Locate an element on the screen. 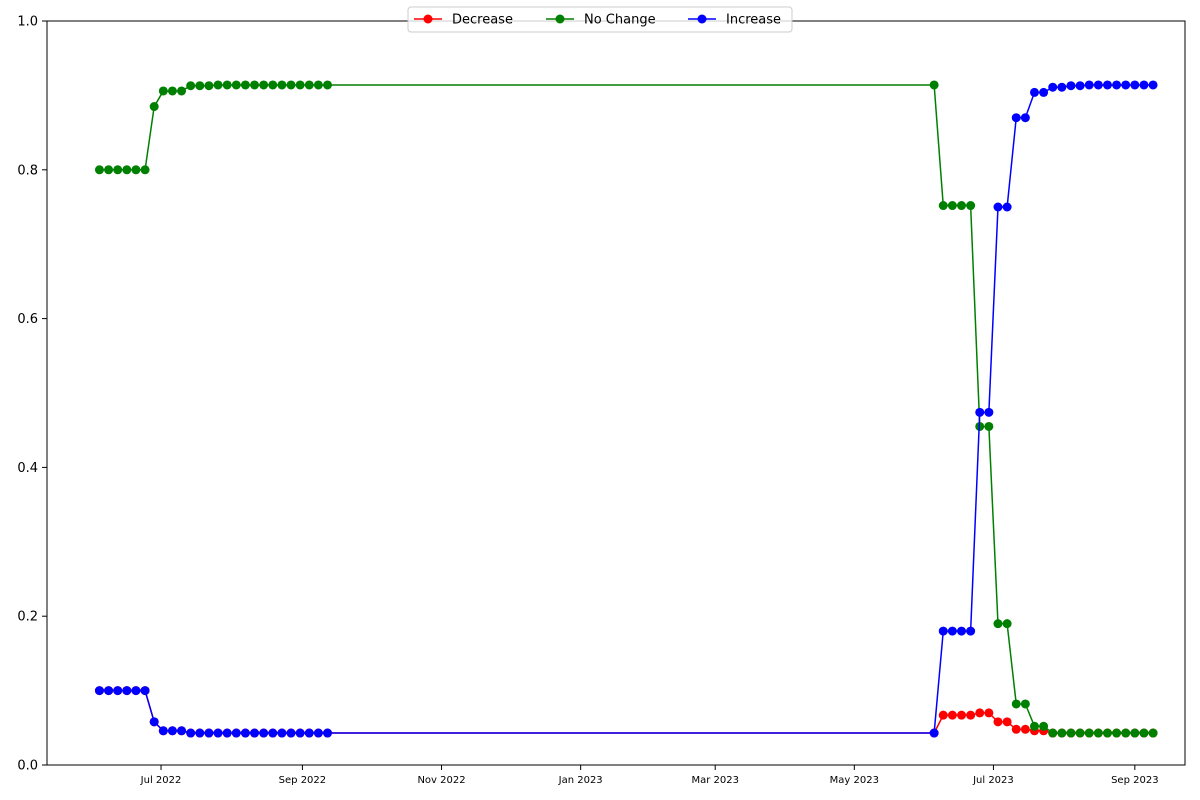 The image size is (1200, 800). x-tick-label: Nov 2022 is located at coordinates (441, 780).